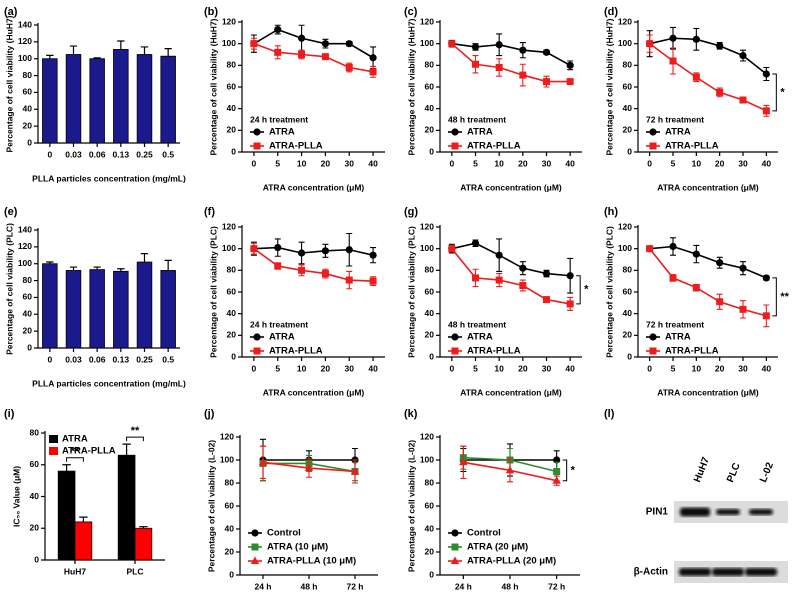 This screenshot has width=800, height=608. Describe the element at coordinates (657, 512) in the screenshot. I see `protein-label: PIN1` at that location.